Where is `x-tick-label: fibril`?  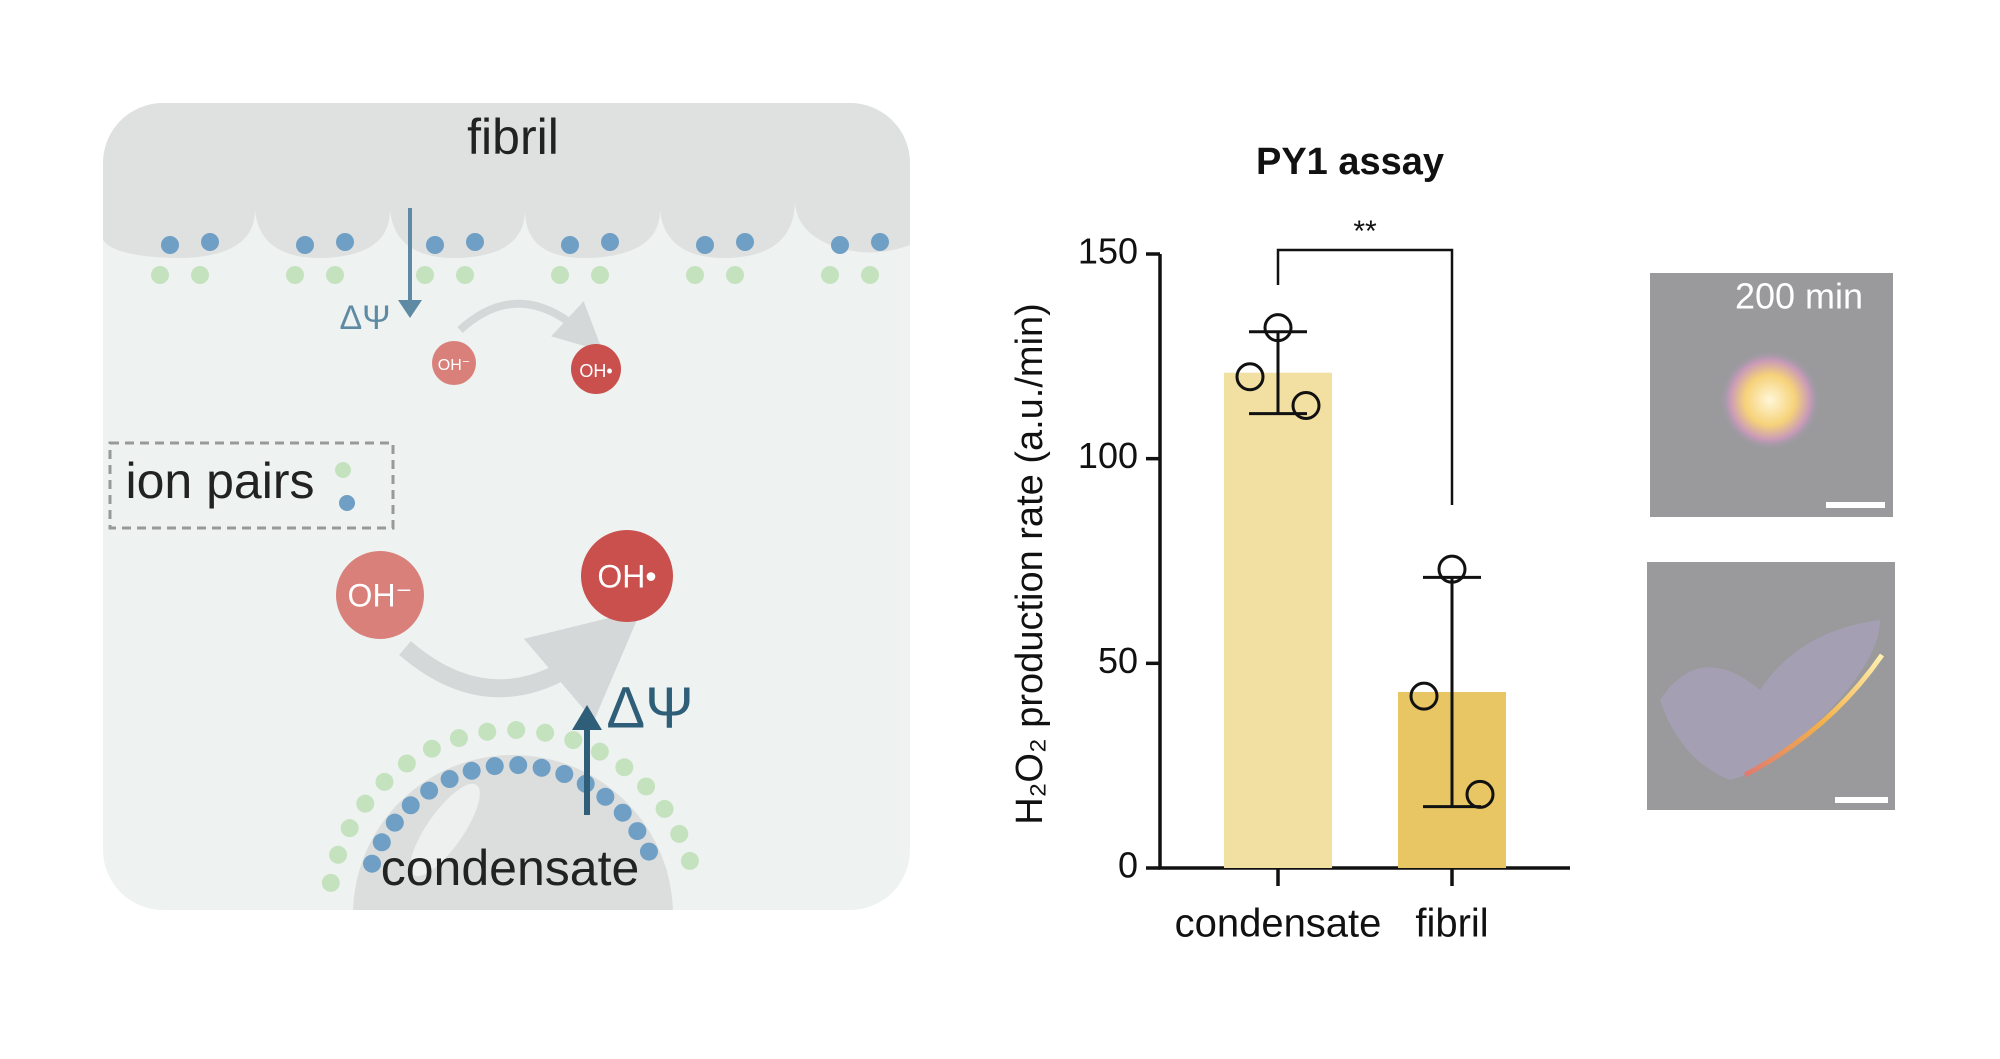
x-tick-label: fibril is located at coordinates (1451, 924).